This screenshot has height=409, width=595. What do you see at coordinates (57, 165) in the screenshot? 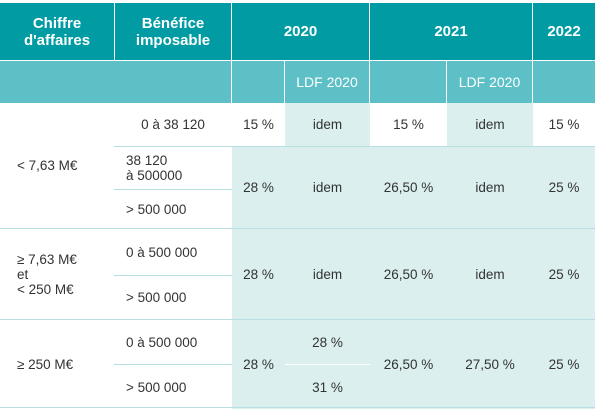
I see `group1-chiffre-affaires: < 7,63 M€` at bounding box center [57, 165].